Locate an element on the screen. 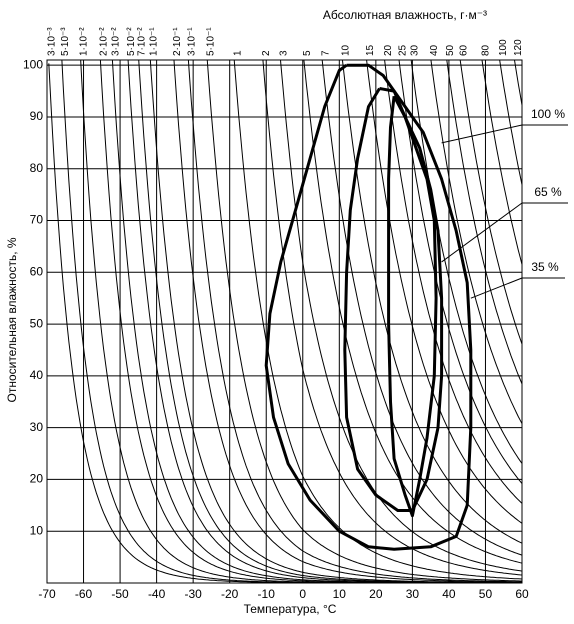 This screenshot has width=574, height=624. top-tick-label: 10 is located at coordinates (346, 50).